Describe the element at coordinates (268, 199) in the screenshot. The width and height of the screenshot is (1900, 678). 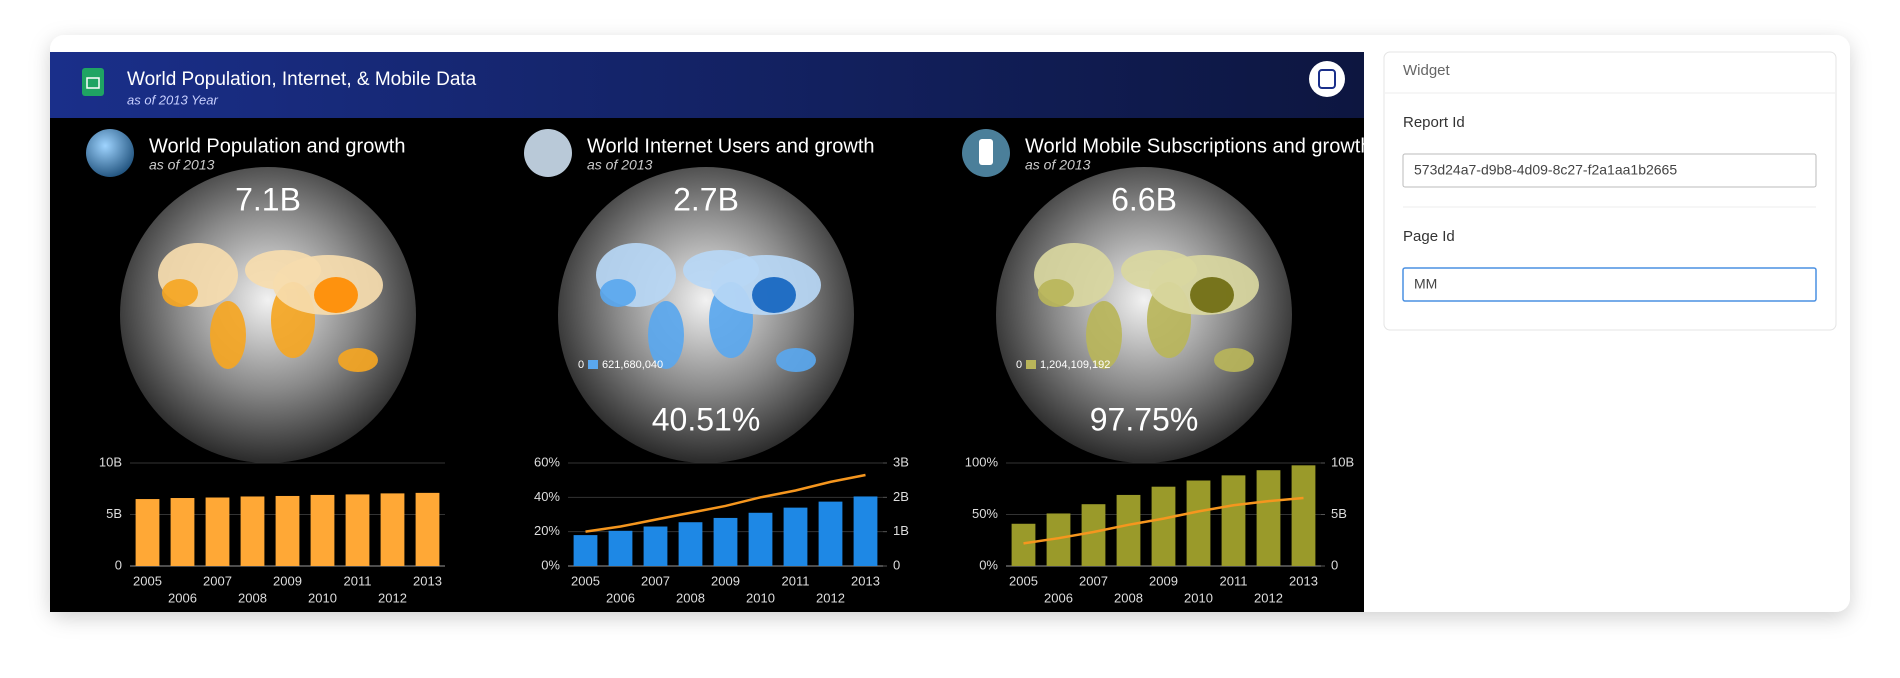
I see `headline: 7.1B` at that location.